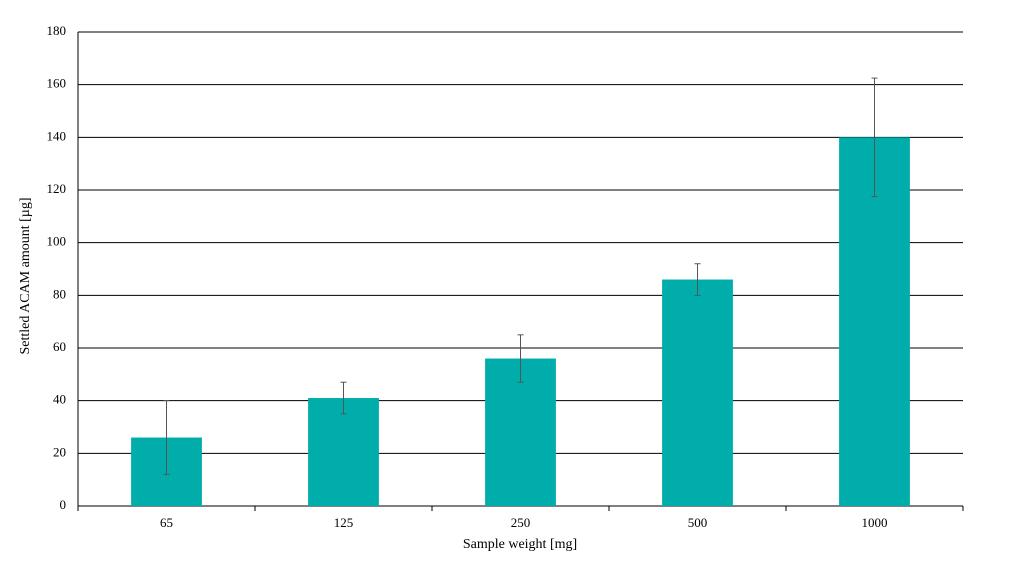 The width and height of the screenshot is (1014, 564). Describe the element at coordinates (166, 522) in the screenshot. I see `x-tick-label: 65` at that location.